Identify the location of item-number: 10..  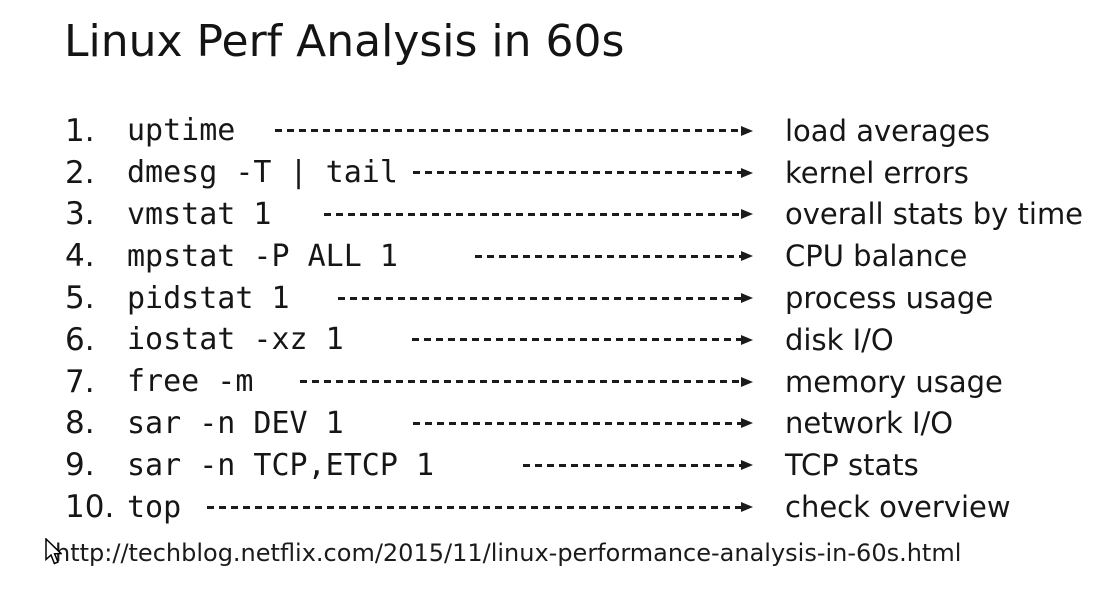
(90, 507).